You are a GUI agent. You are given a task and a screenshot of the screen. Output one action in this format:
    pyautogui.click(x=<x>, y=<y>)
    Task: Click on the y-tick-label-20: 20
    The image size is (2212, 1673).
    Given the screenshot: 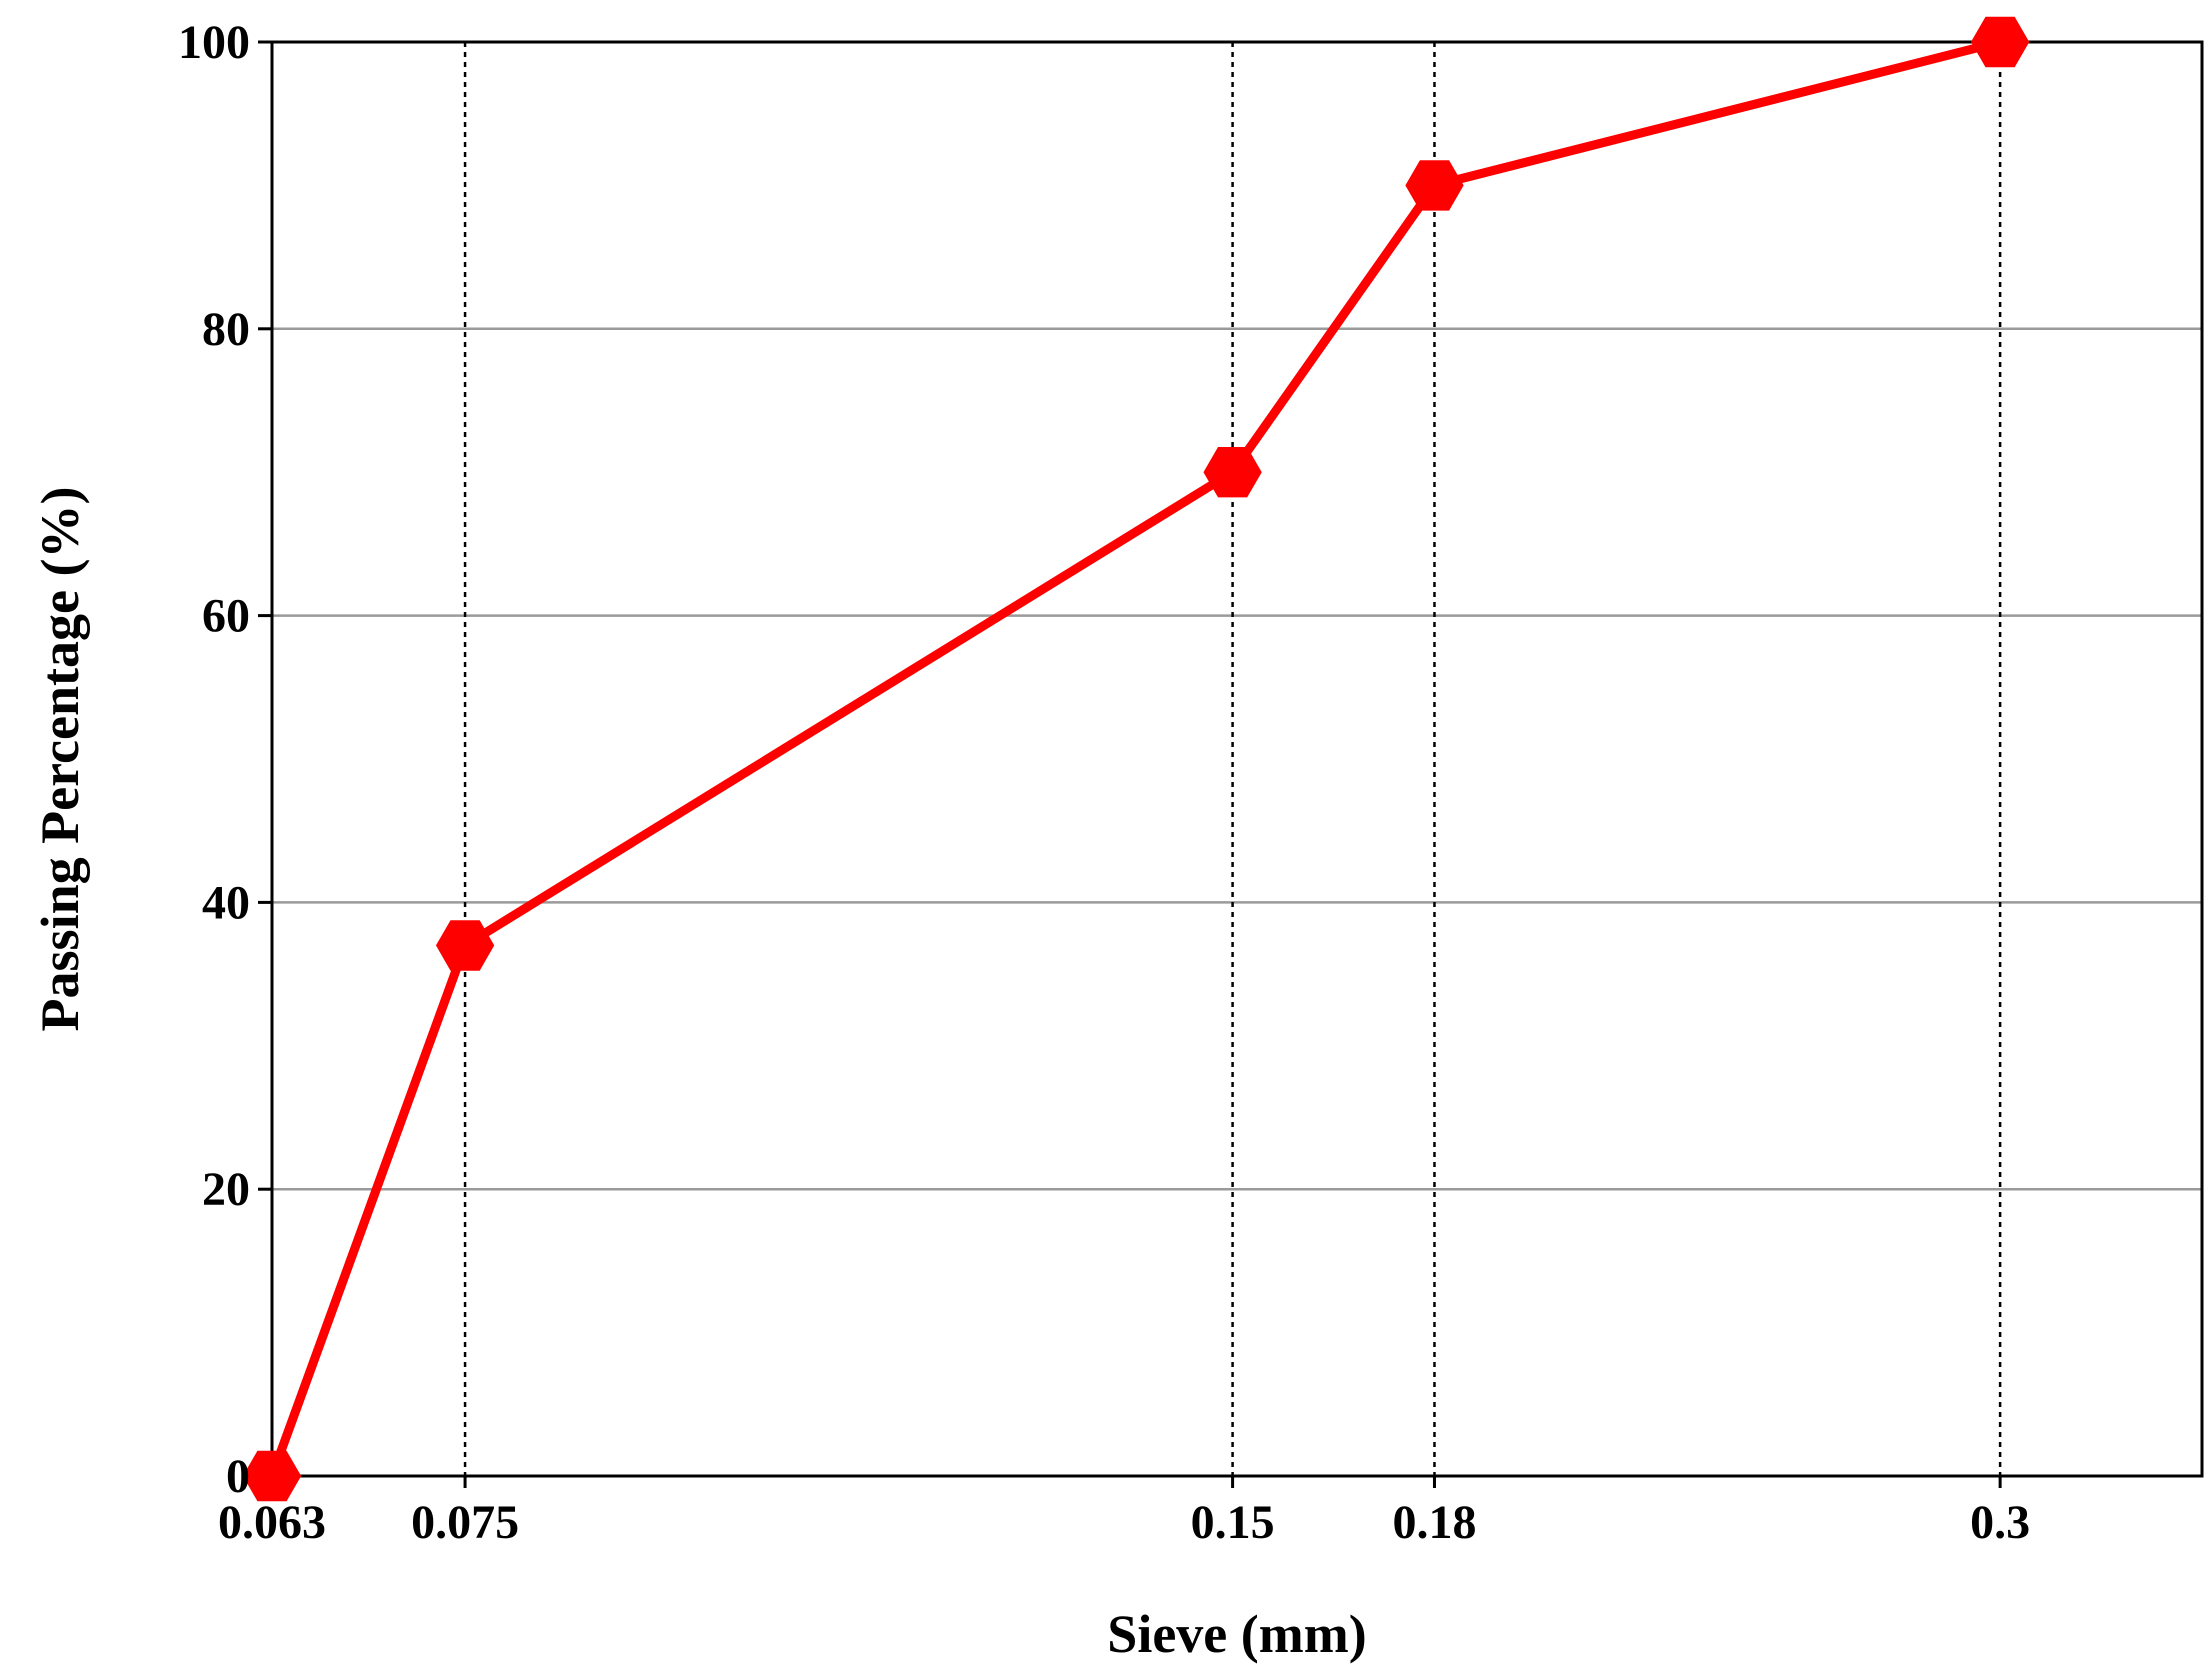 What is the action you would take?
    pyautogui.click(x=226, y=1189)
    